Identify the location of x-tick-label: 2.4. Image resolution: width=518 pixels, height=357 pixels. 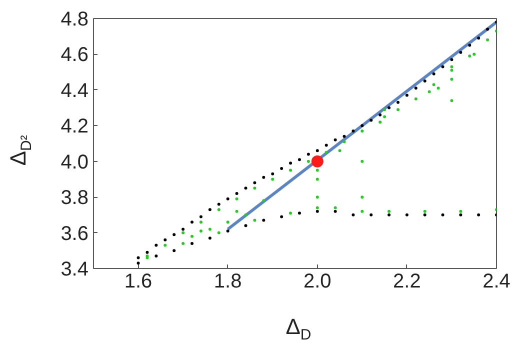
(496, 281).